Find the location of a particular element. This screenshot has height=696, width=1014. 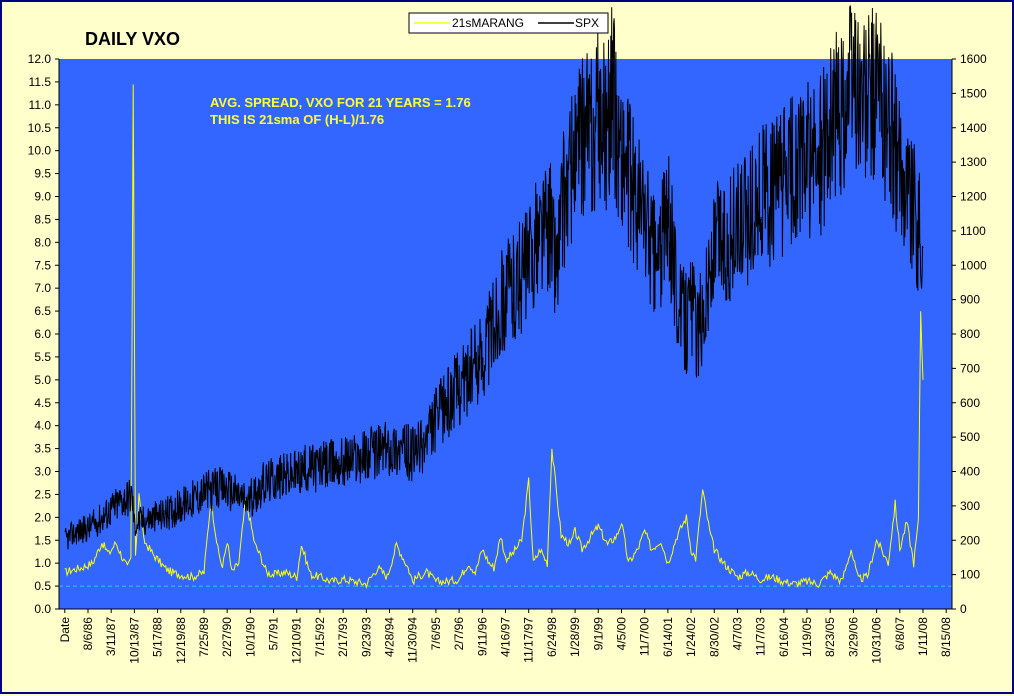

y-left-tick-label: 8.5 is located at coordinates (42, 219).